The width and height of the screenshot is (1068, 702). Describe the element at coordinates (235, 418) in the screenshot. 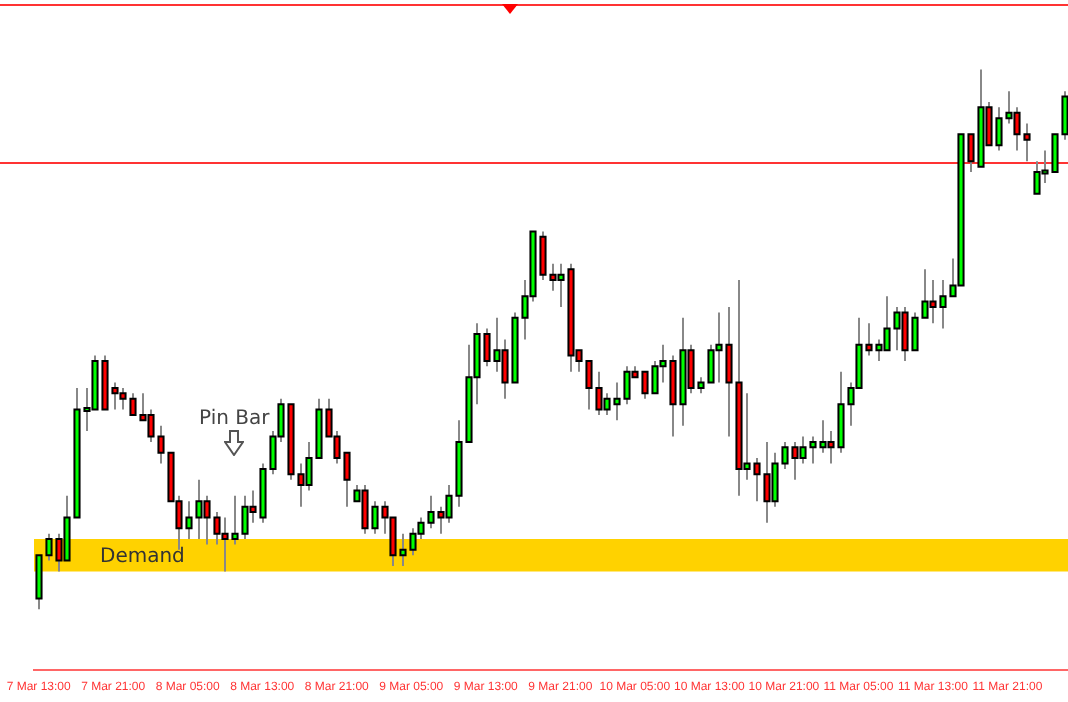

I see `annotation: Pin Bar` at that location.